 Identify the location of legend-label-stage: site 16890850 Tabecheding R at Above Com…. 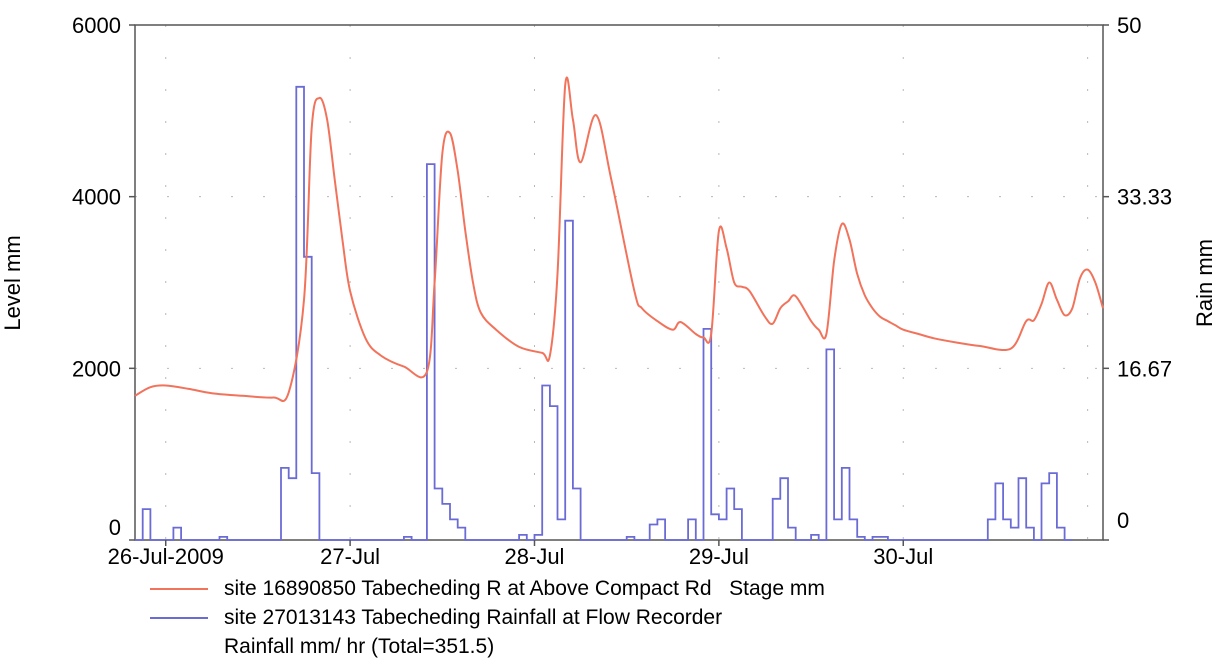
(524, 588).